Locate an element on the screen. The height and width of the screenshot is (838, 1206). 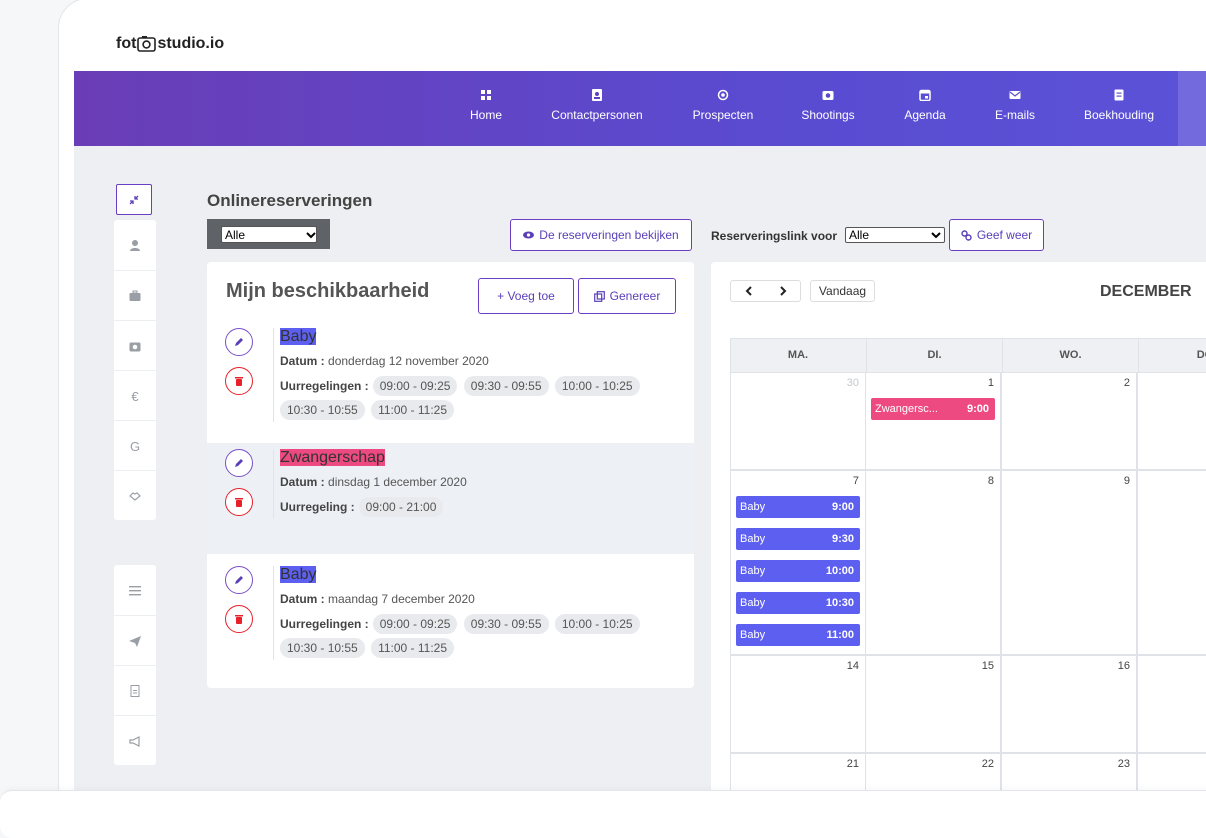
button-label: Genereer is located at coordinates (635, 296).